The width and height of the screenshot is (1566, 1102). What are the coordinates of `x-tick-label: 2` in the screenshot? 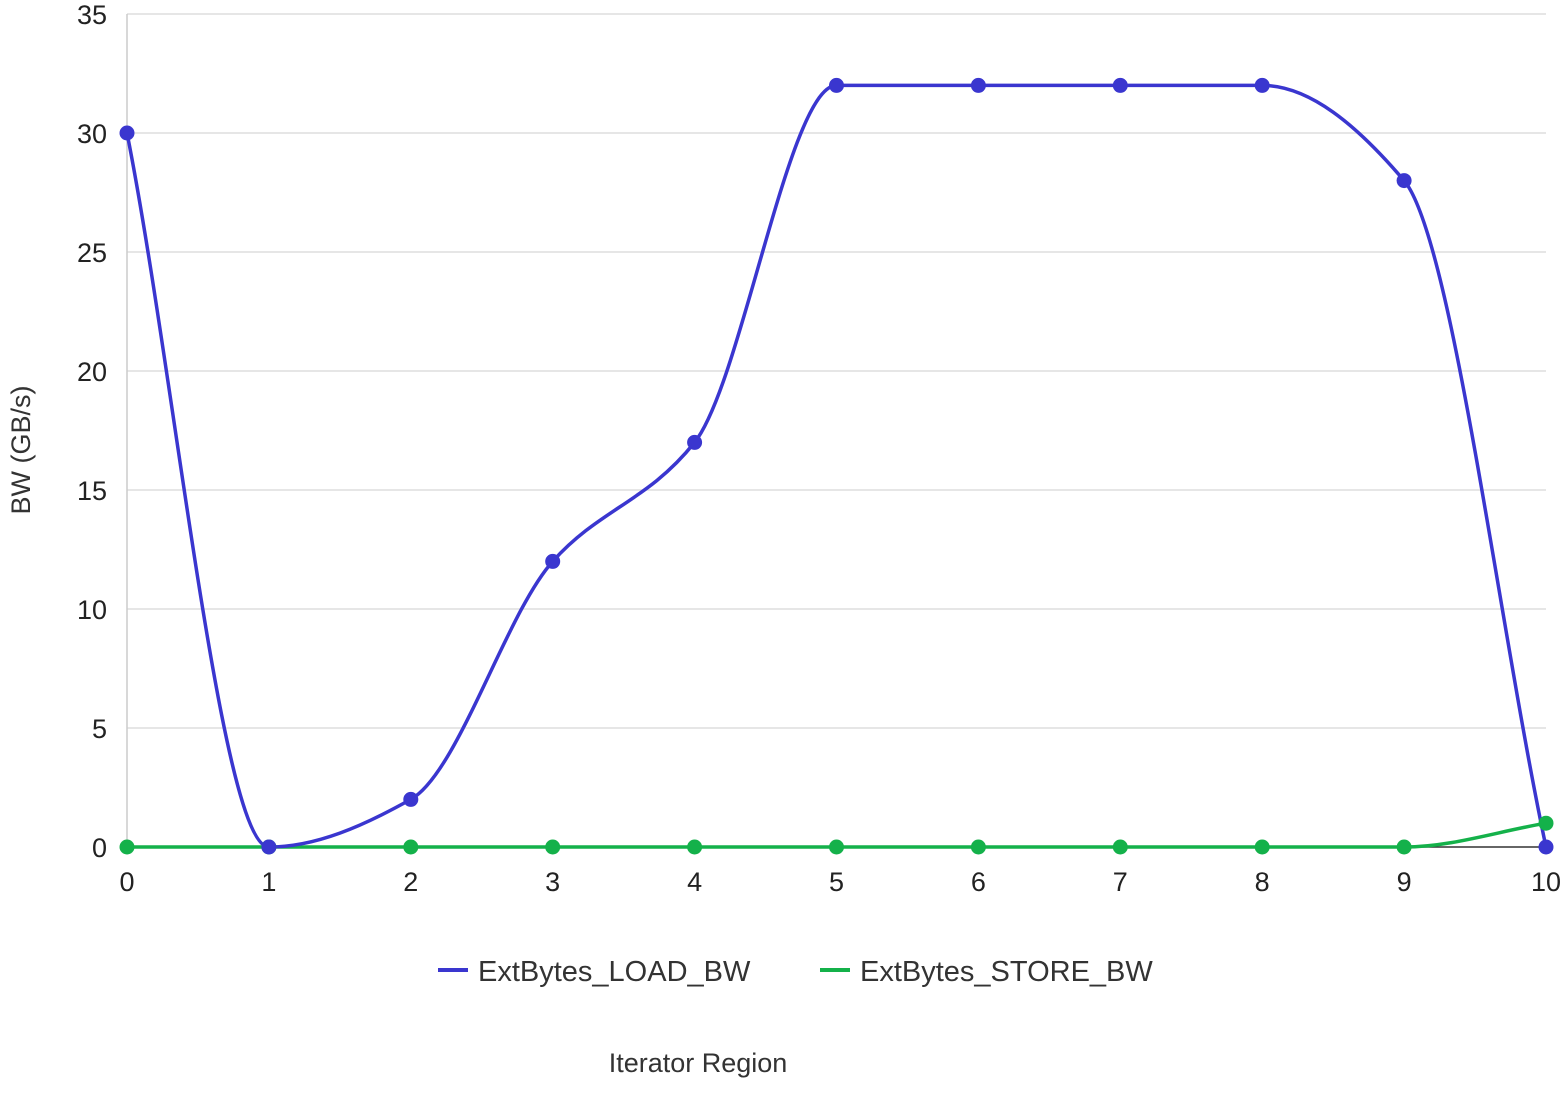 It's located at (410, 882).